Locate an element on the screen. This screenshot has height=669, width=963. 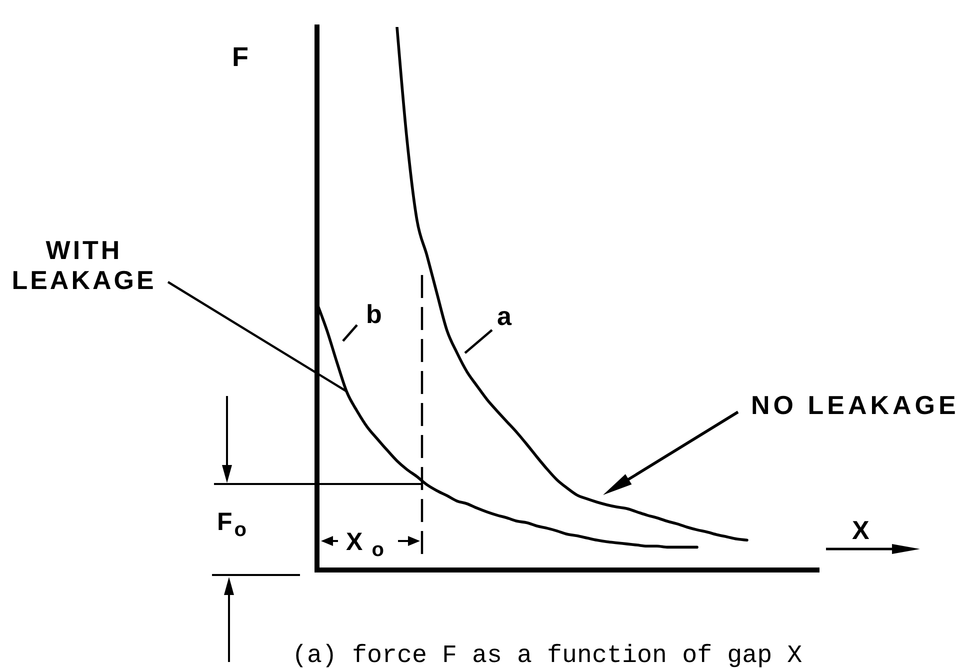
text: WITH LEAKAGE is located at coordinates (84, 265).